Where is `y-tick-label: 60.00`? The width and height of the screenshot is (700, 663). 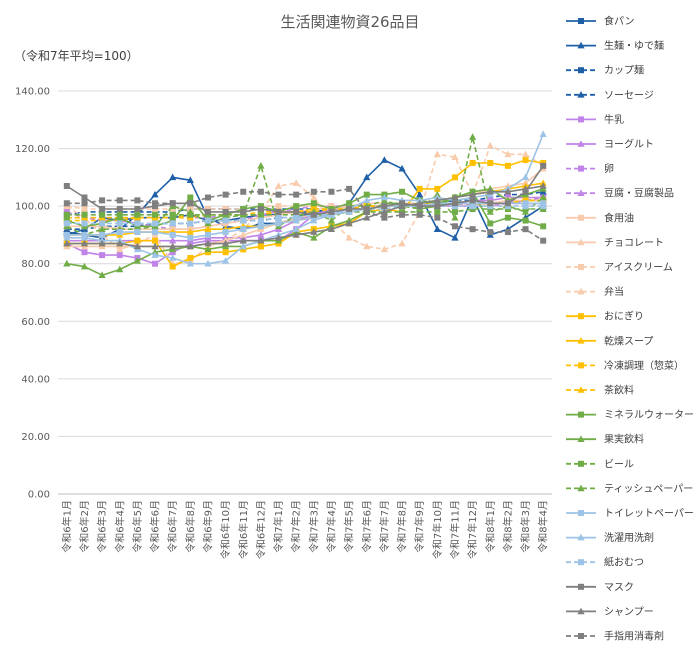
y-tick-label: 60.00 is located at coordinates (35, 322).